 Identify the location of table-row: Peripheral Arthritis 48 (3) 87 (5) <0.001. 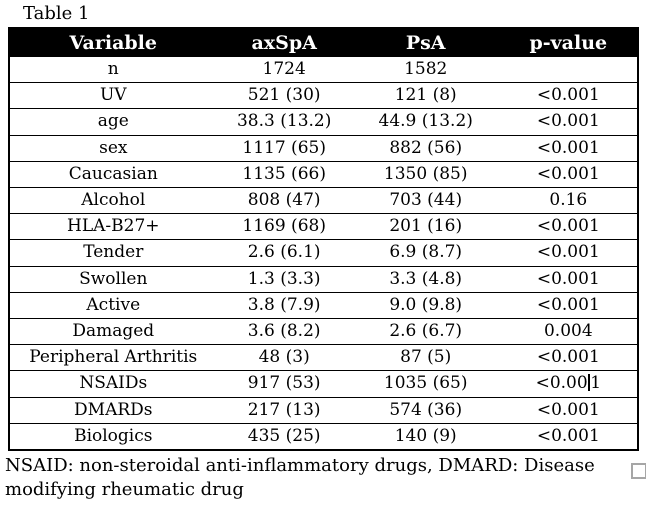
(323, 358).